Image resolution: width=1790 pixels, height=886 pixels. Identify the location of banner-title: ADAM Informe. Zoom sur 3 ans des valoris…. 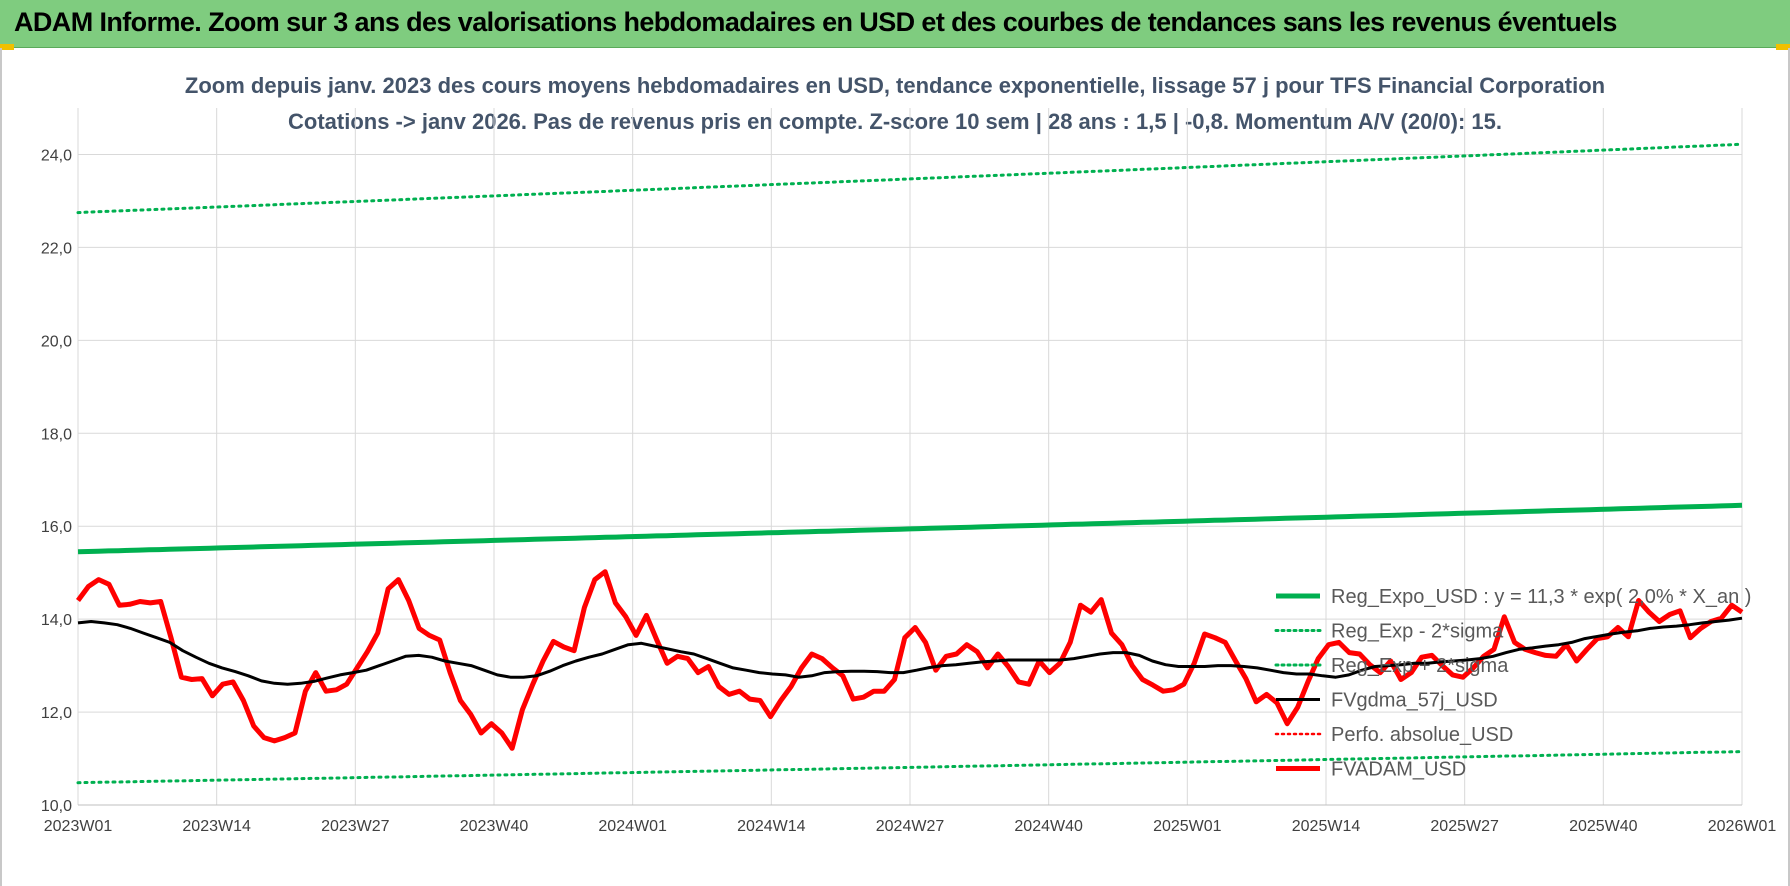
(815, 22).